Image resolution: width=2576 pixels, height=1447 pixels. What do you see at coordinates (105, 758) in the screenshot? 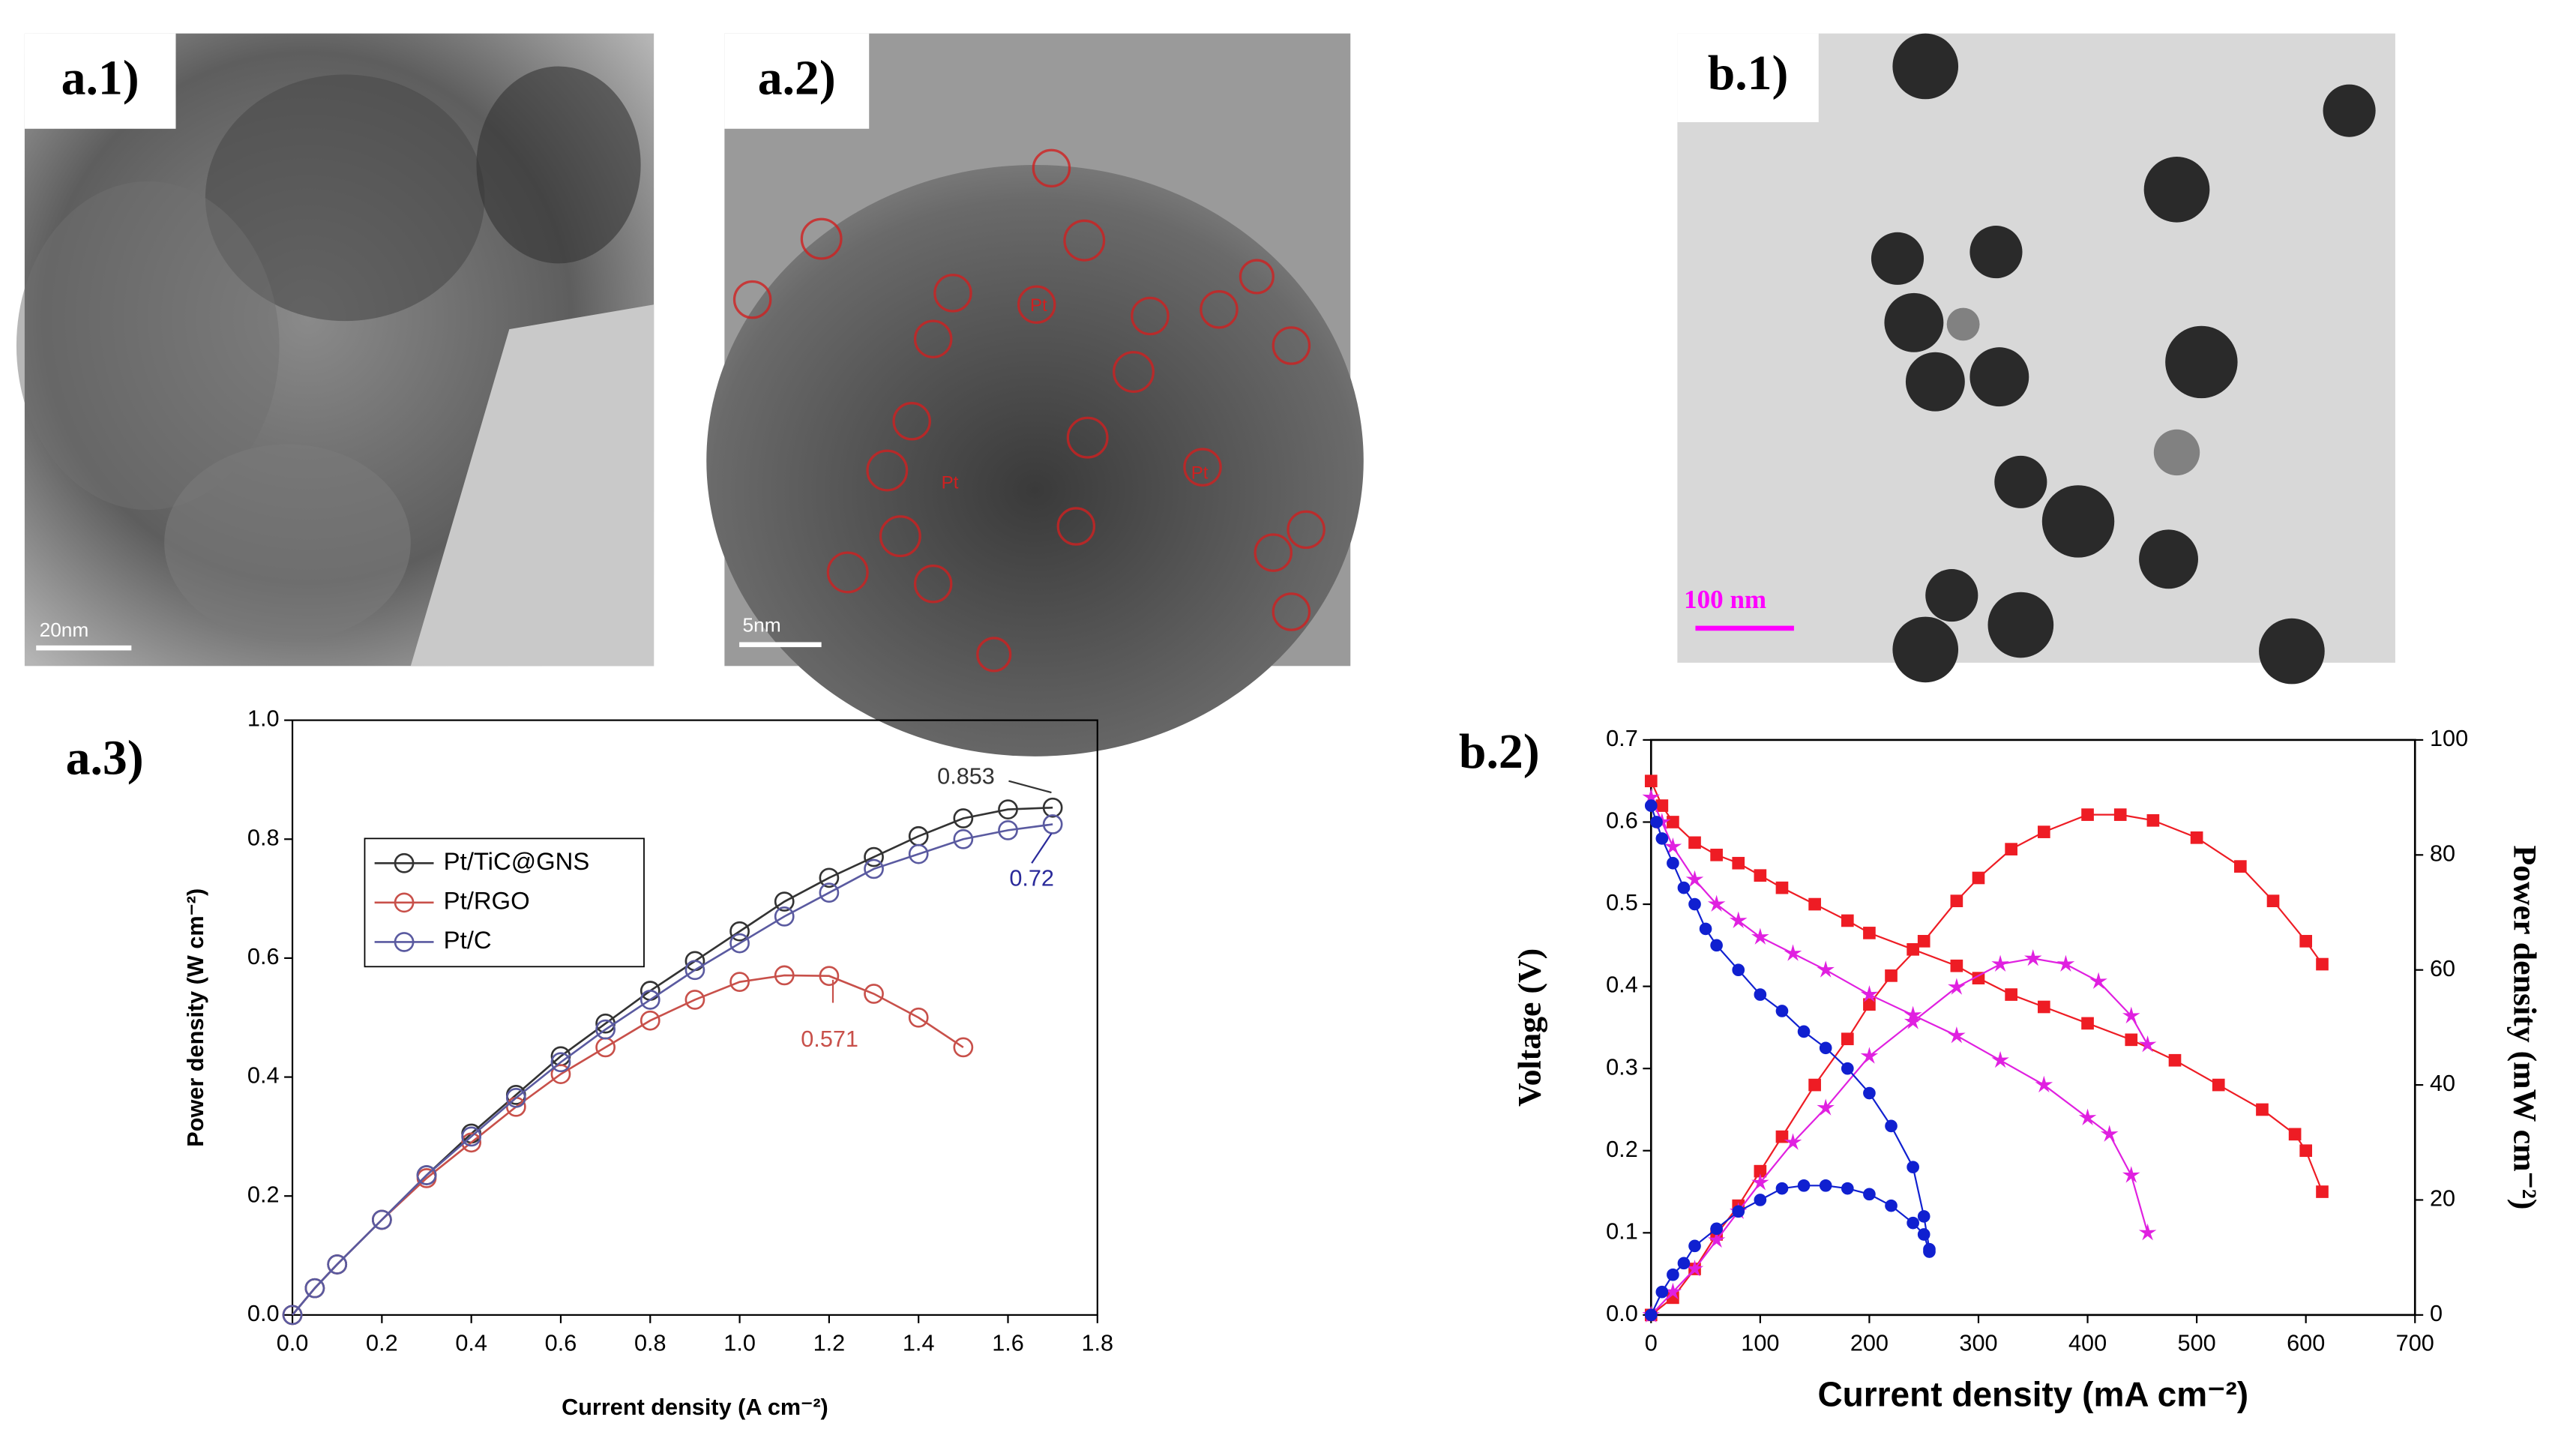
I see `panel-label: a.3)` at bounding box center [105, 758].